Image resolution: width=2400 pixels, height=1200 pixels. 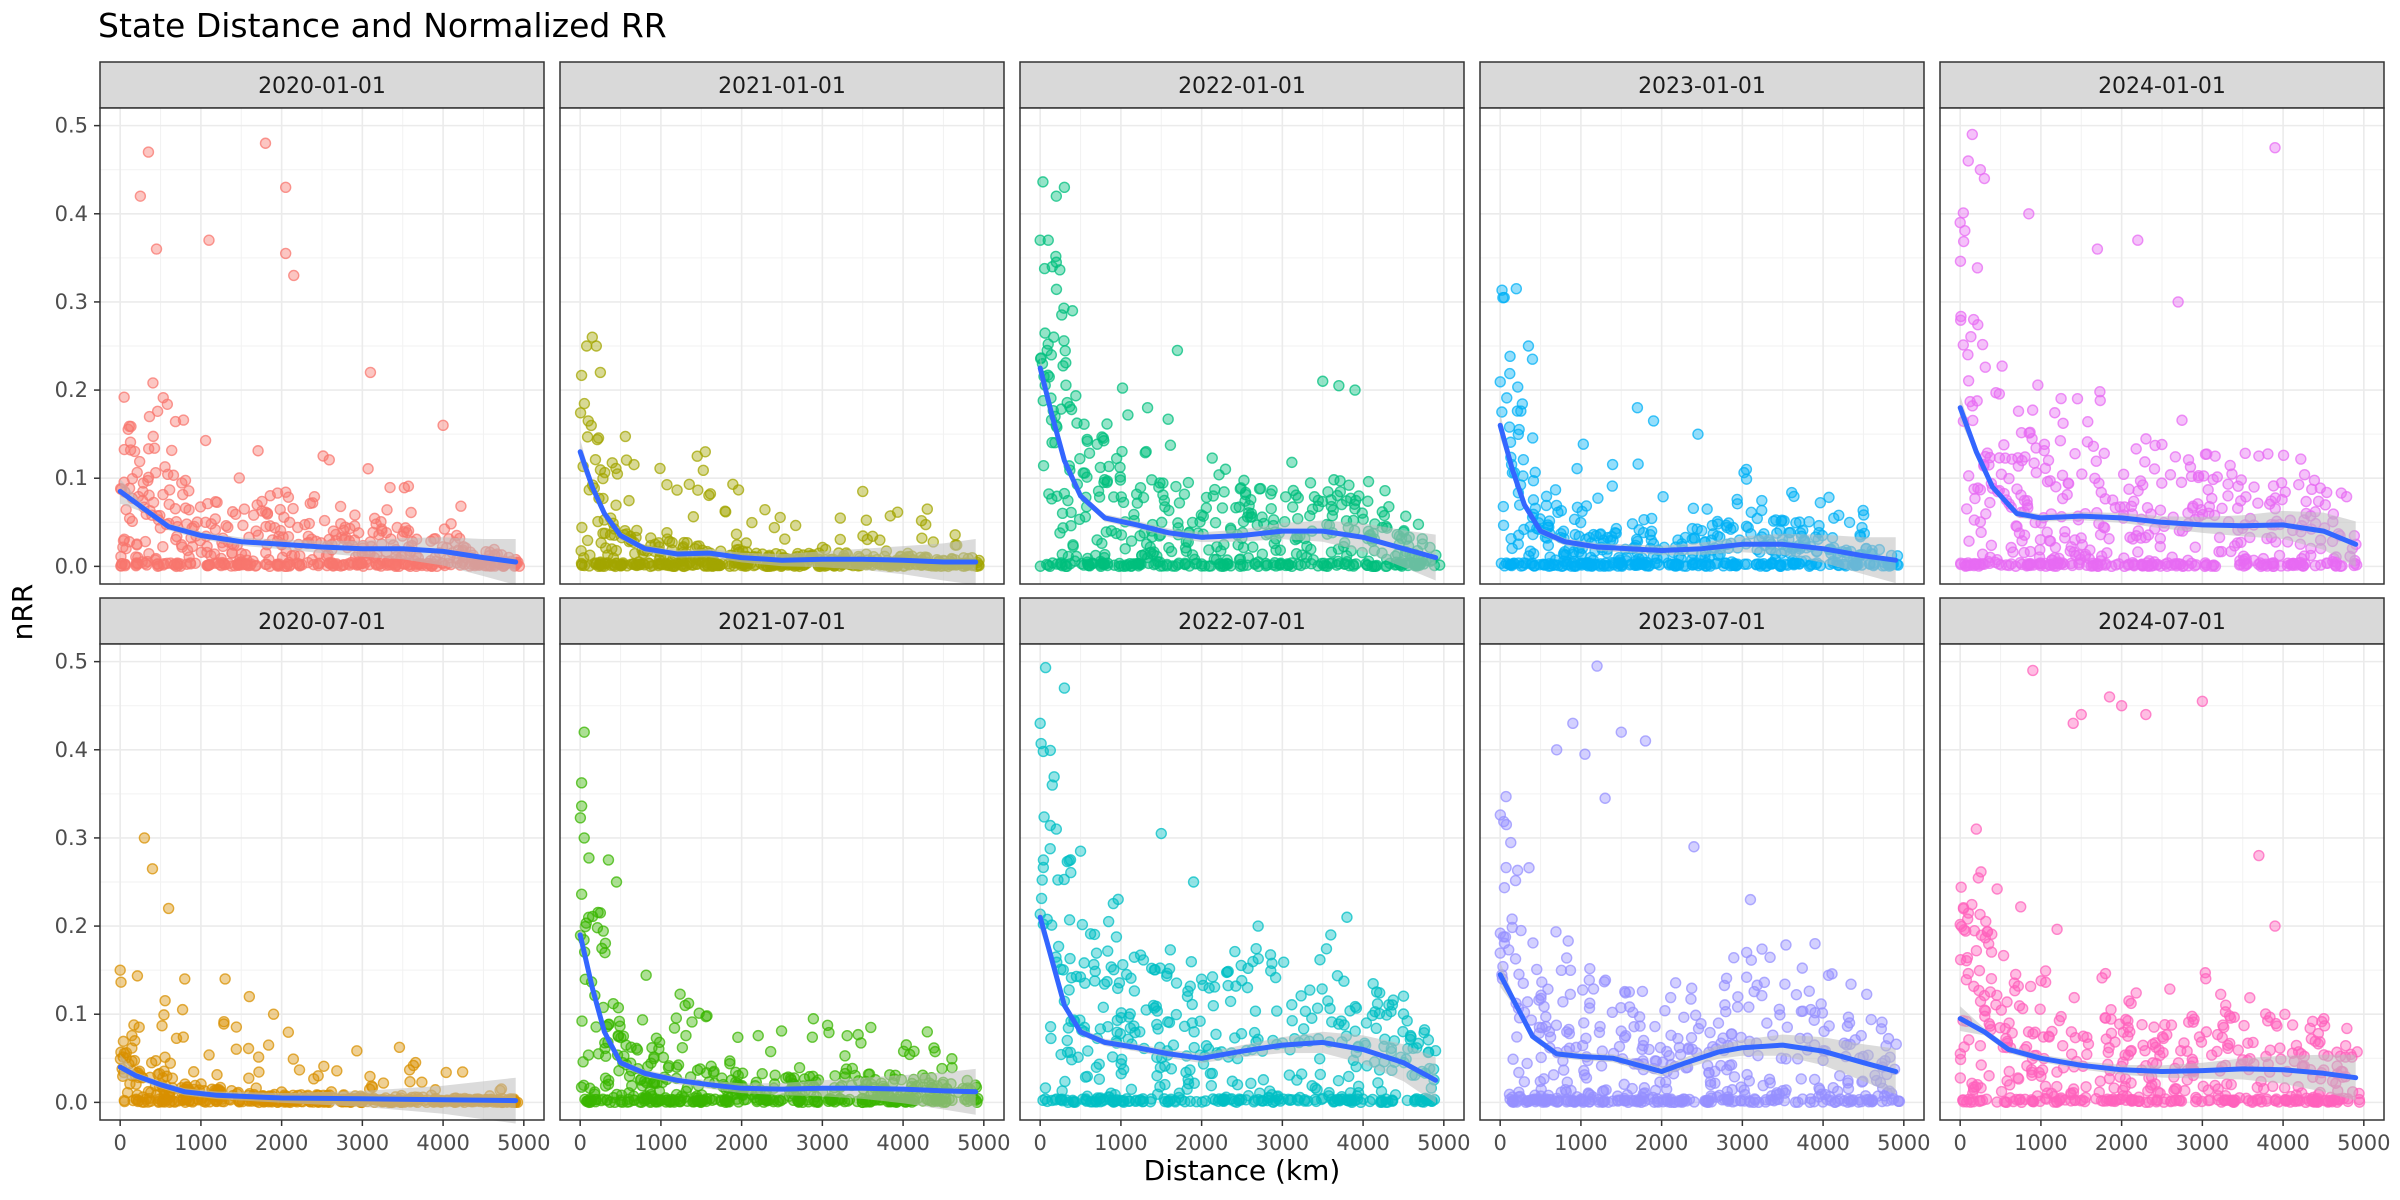 What do you see at coordinates (71, 1014) in the screenshot?
I see `y-tick-label: 0.1` at bounding box center [71, 1014].